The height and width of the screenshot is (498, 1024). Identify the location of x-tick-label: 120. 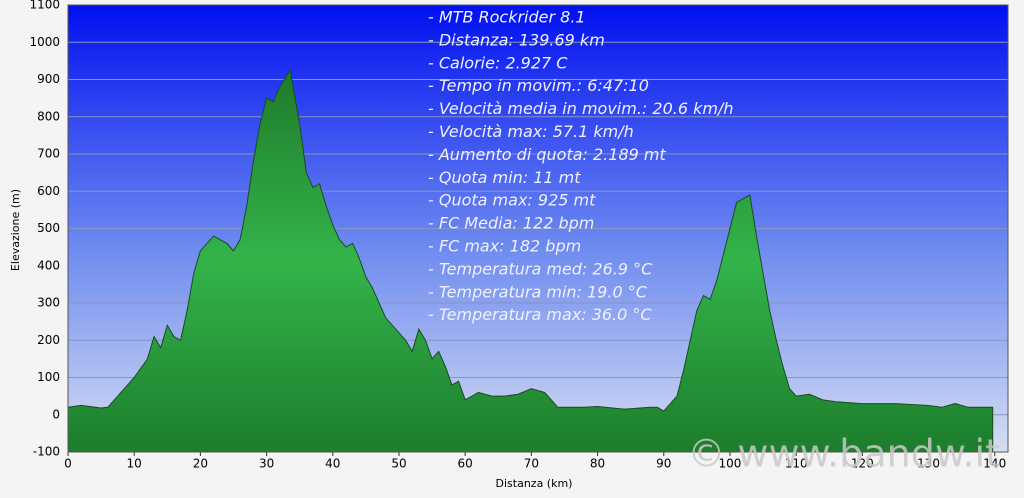
(862, 464).